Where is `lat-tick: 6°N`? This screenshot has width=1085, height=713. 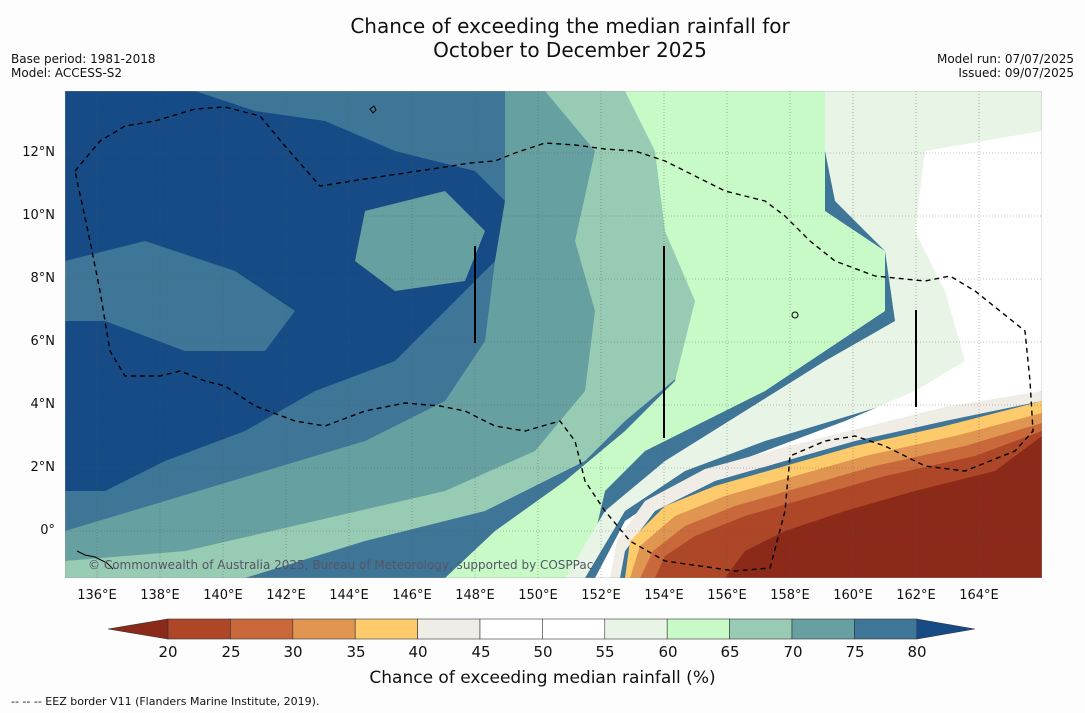 lat-tick: 6°N is located at coordinates (43, 341).